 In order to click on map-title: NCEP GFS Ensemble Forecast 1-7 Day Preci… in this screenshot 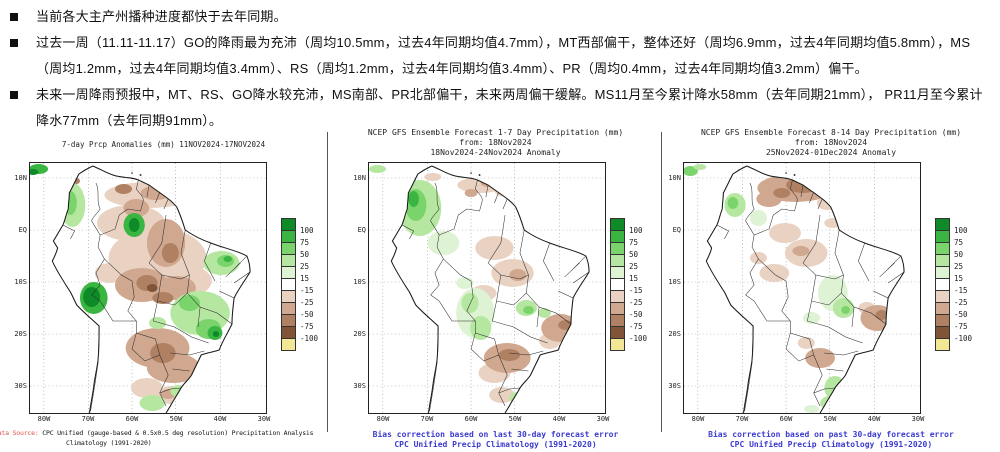, I will do `click(495, 142)`.